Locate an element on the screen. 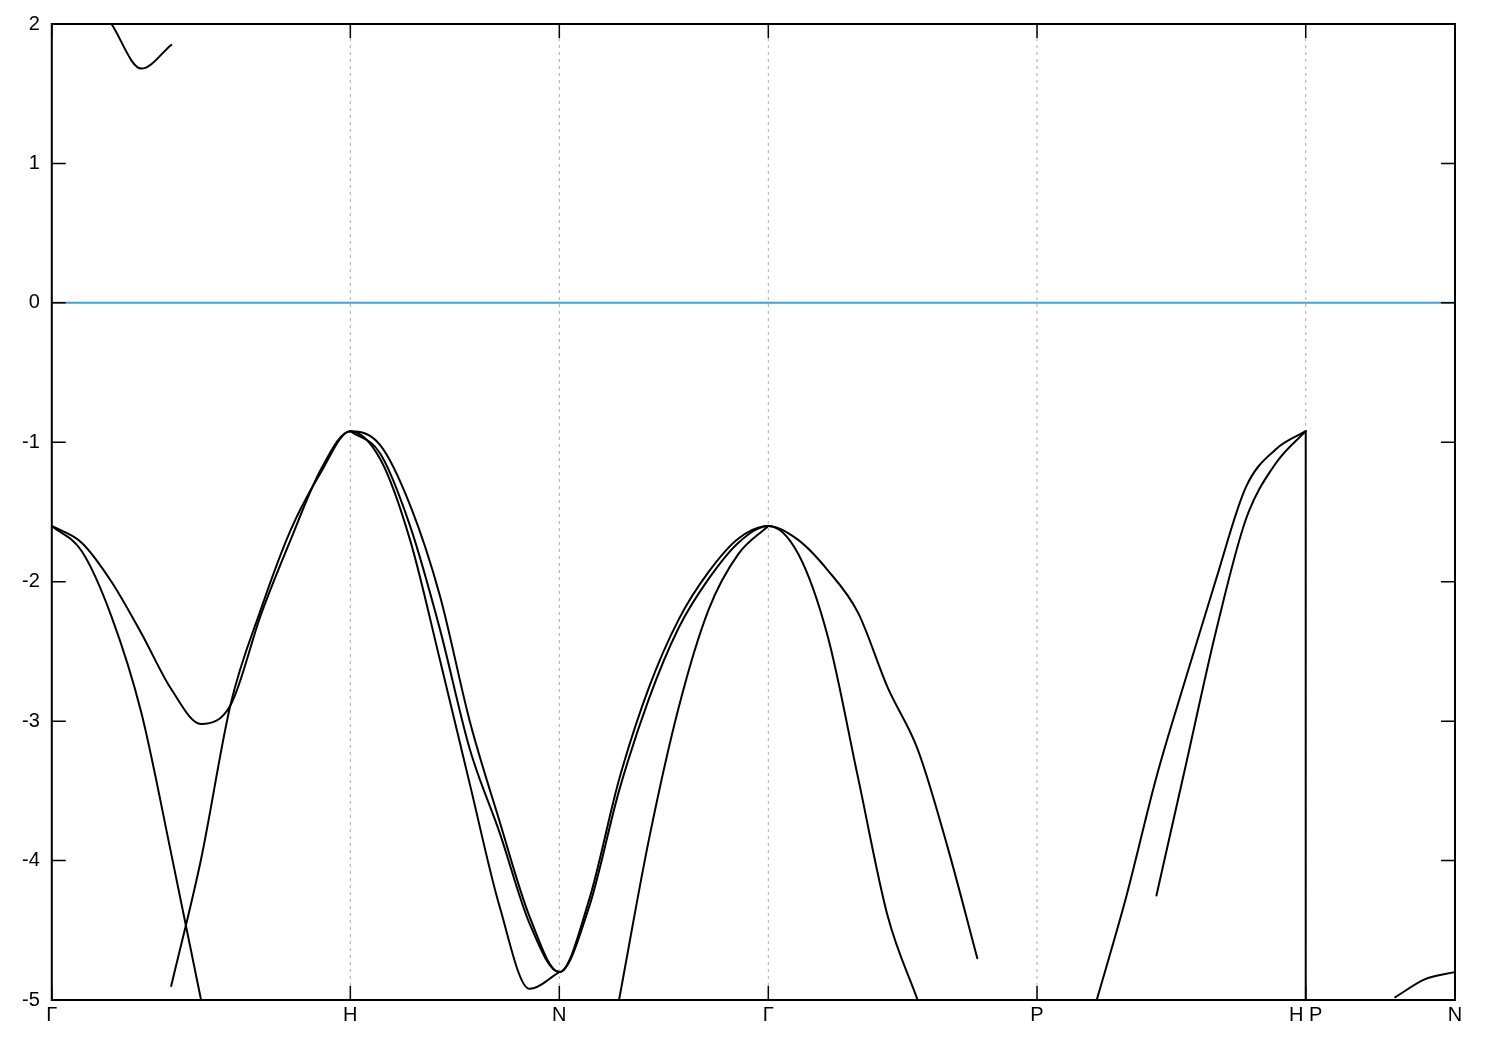 This screenshot has height=1050, width=1500. y-tick-label: -5 is located at coordinates (30, 998).